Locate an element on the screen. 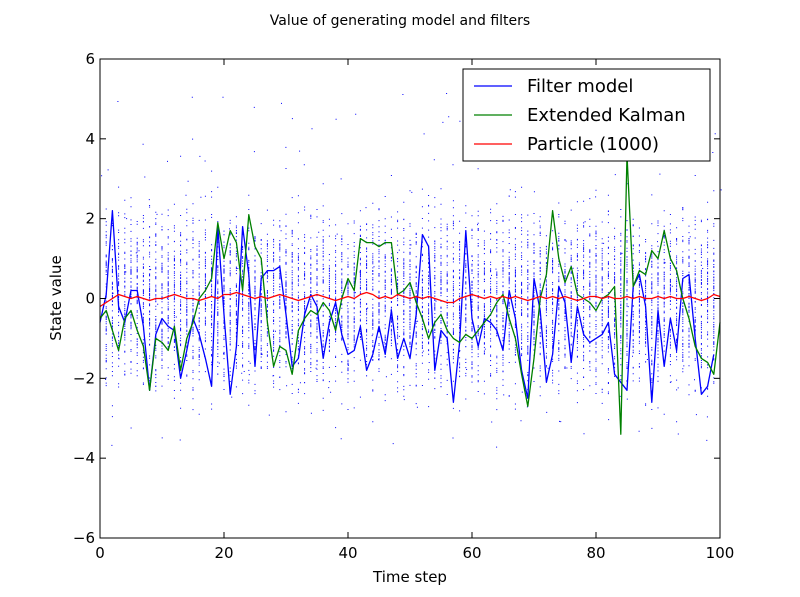 This screenshot has height=597, width=800. x-tick-label: 0 is located at coordinates (100, 553).